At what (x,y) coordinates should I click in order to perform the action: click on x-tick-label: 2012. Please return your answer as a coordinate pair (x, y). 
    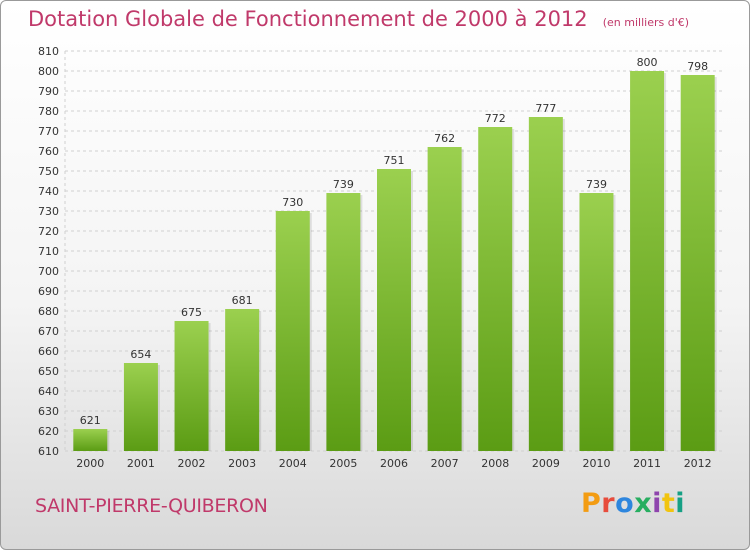
    Looking at the image, I should click on (698, 463).